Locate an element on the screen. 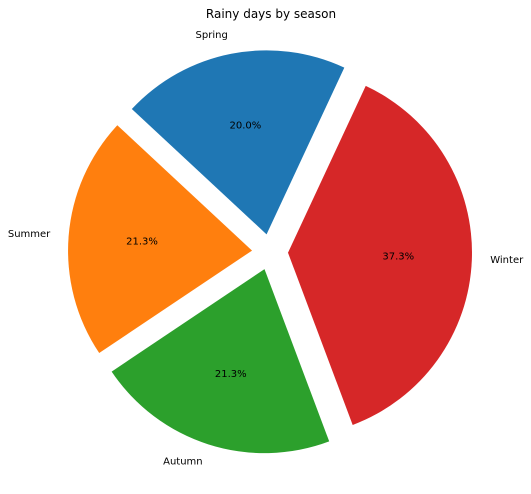  category-label-spring: Spring is located at coordinates (212, 35).